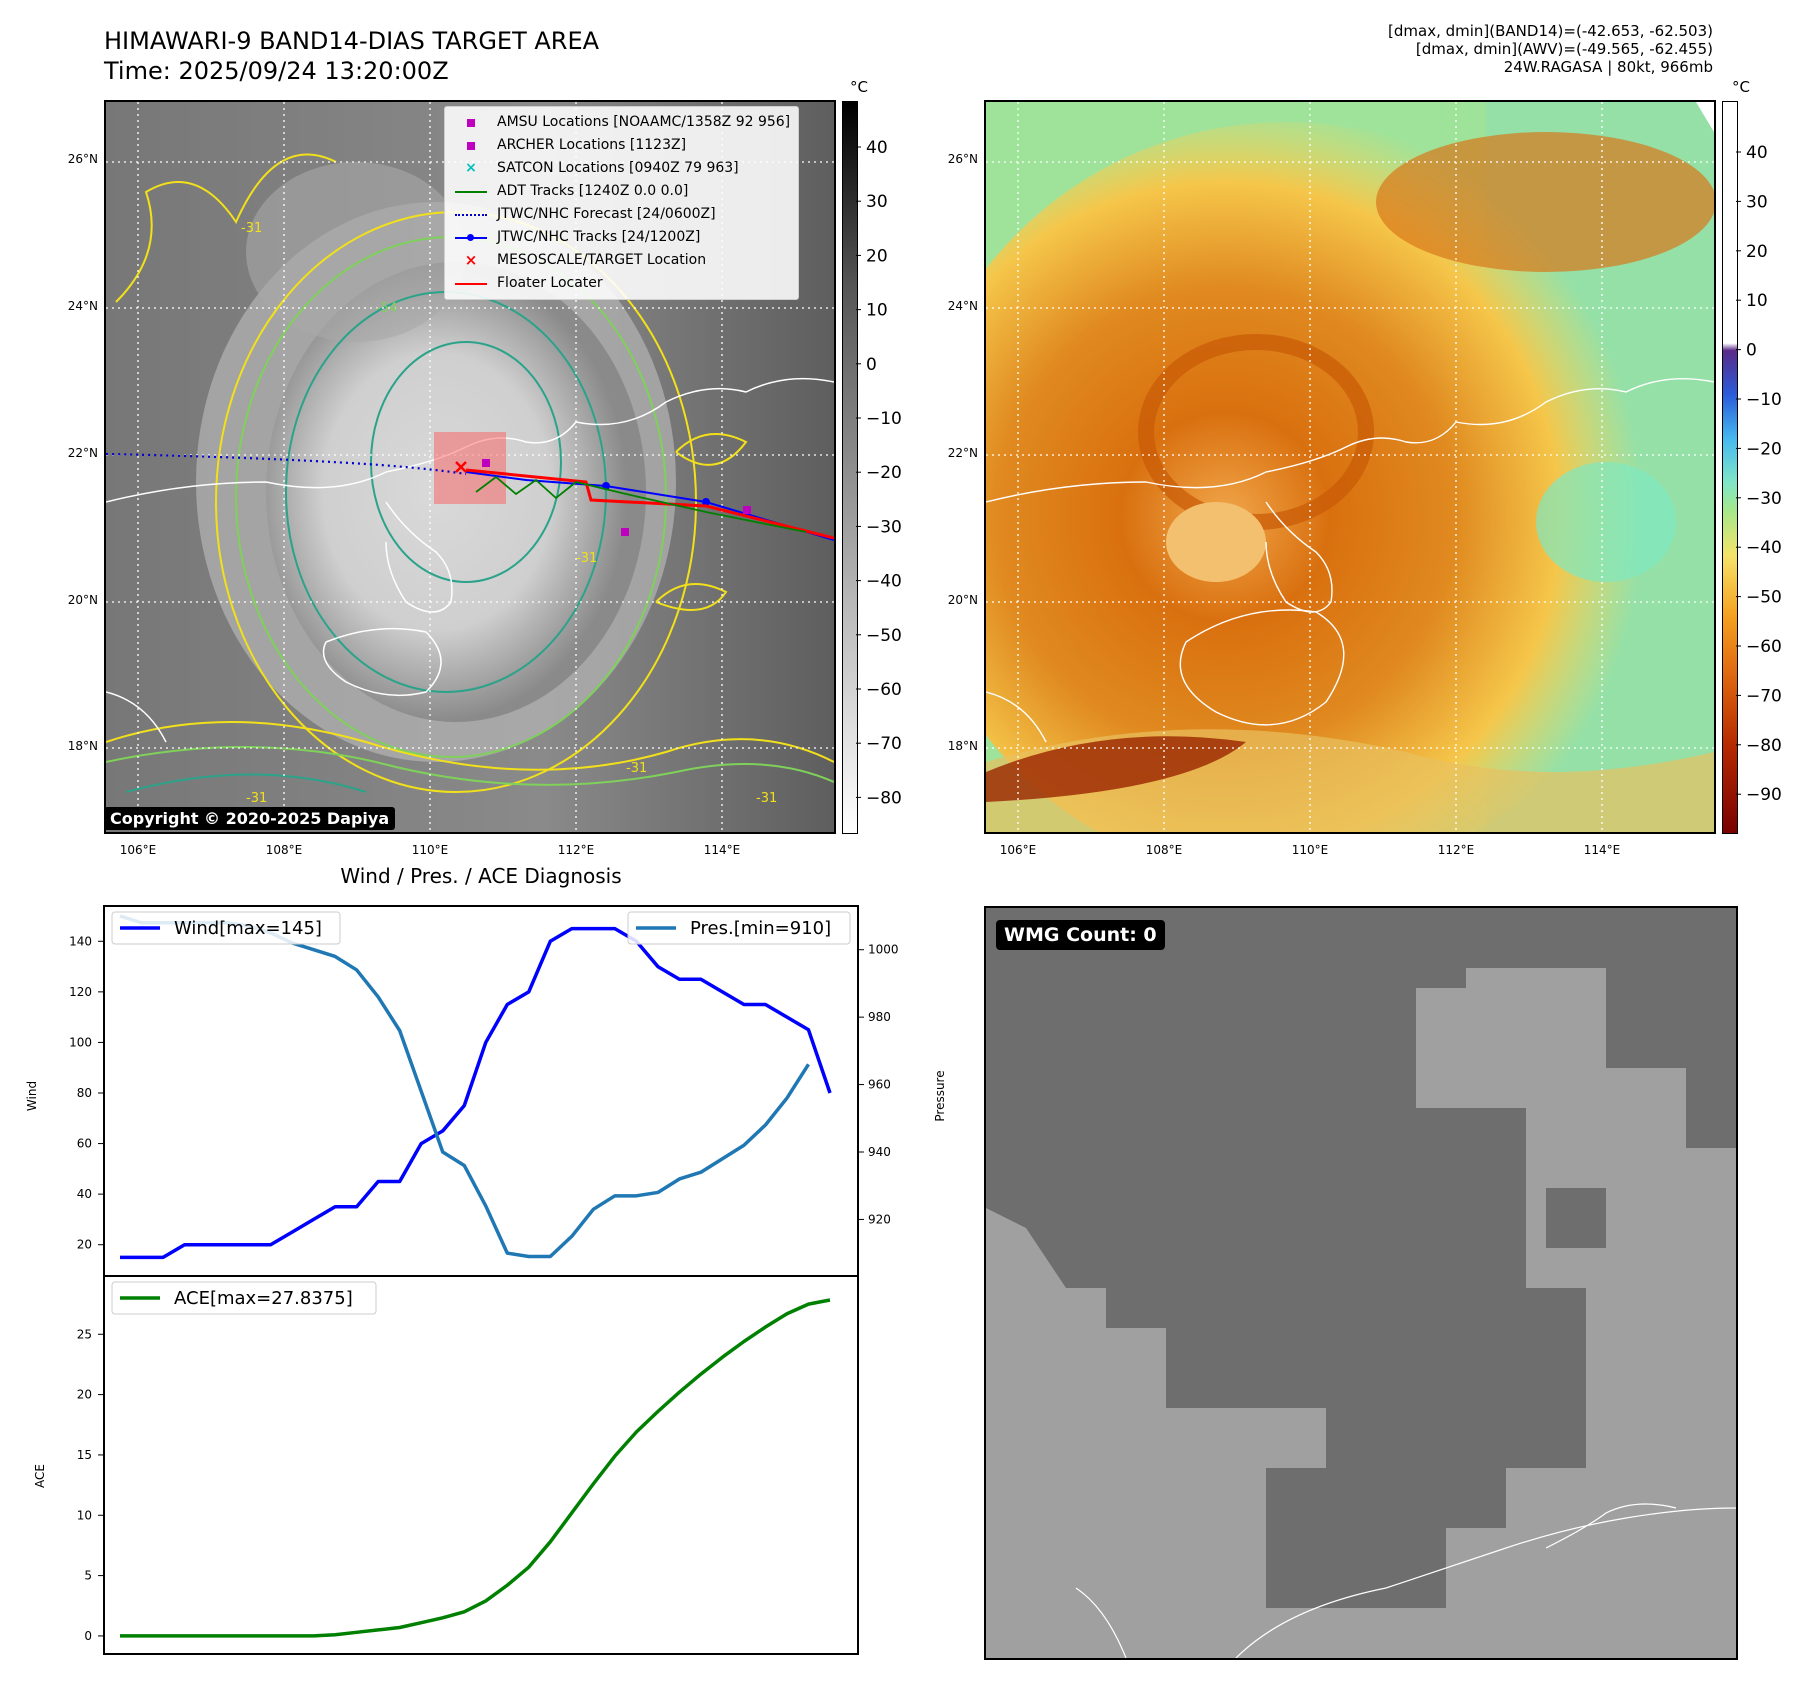 The width and height of the screenshot is (1797, 1690). Describe the element at coordinates (879, 1017) in the screenshot. I see `pressure-tick-label: 980` at that location.